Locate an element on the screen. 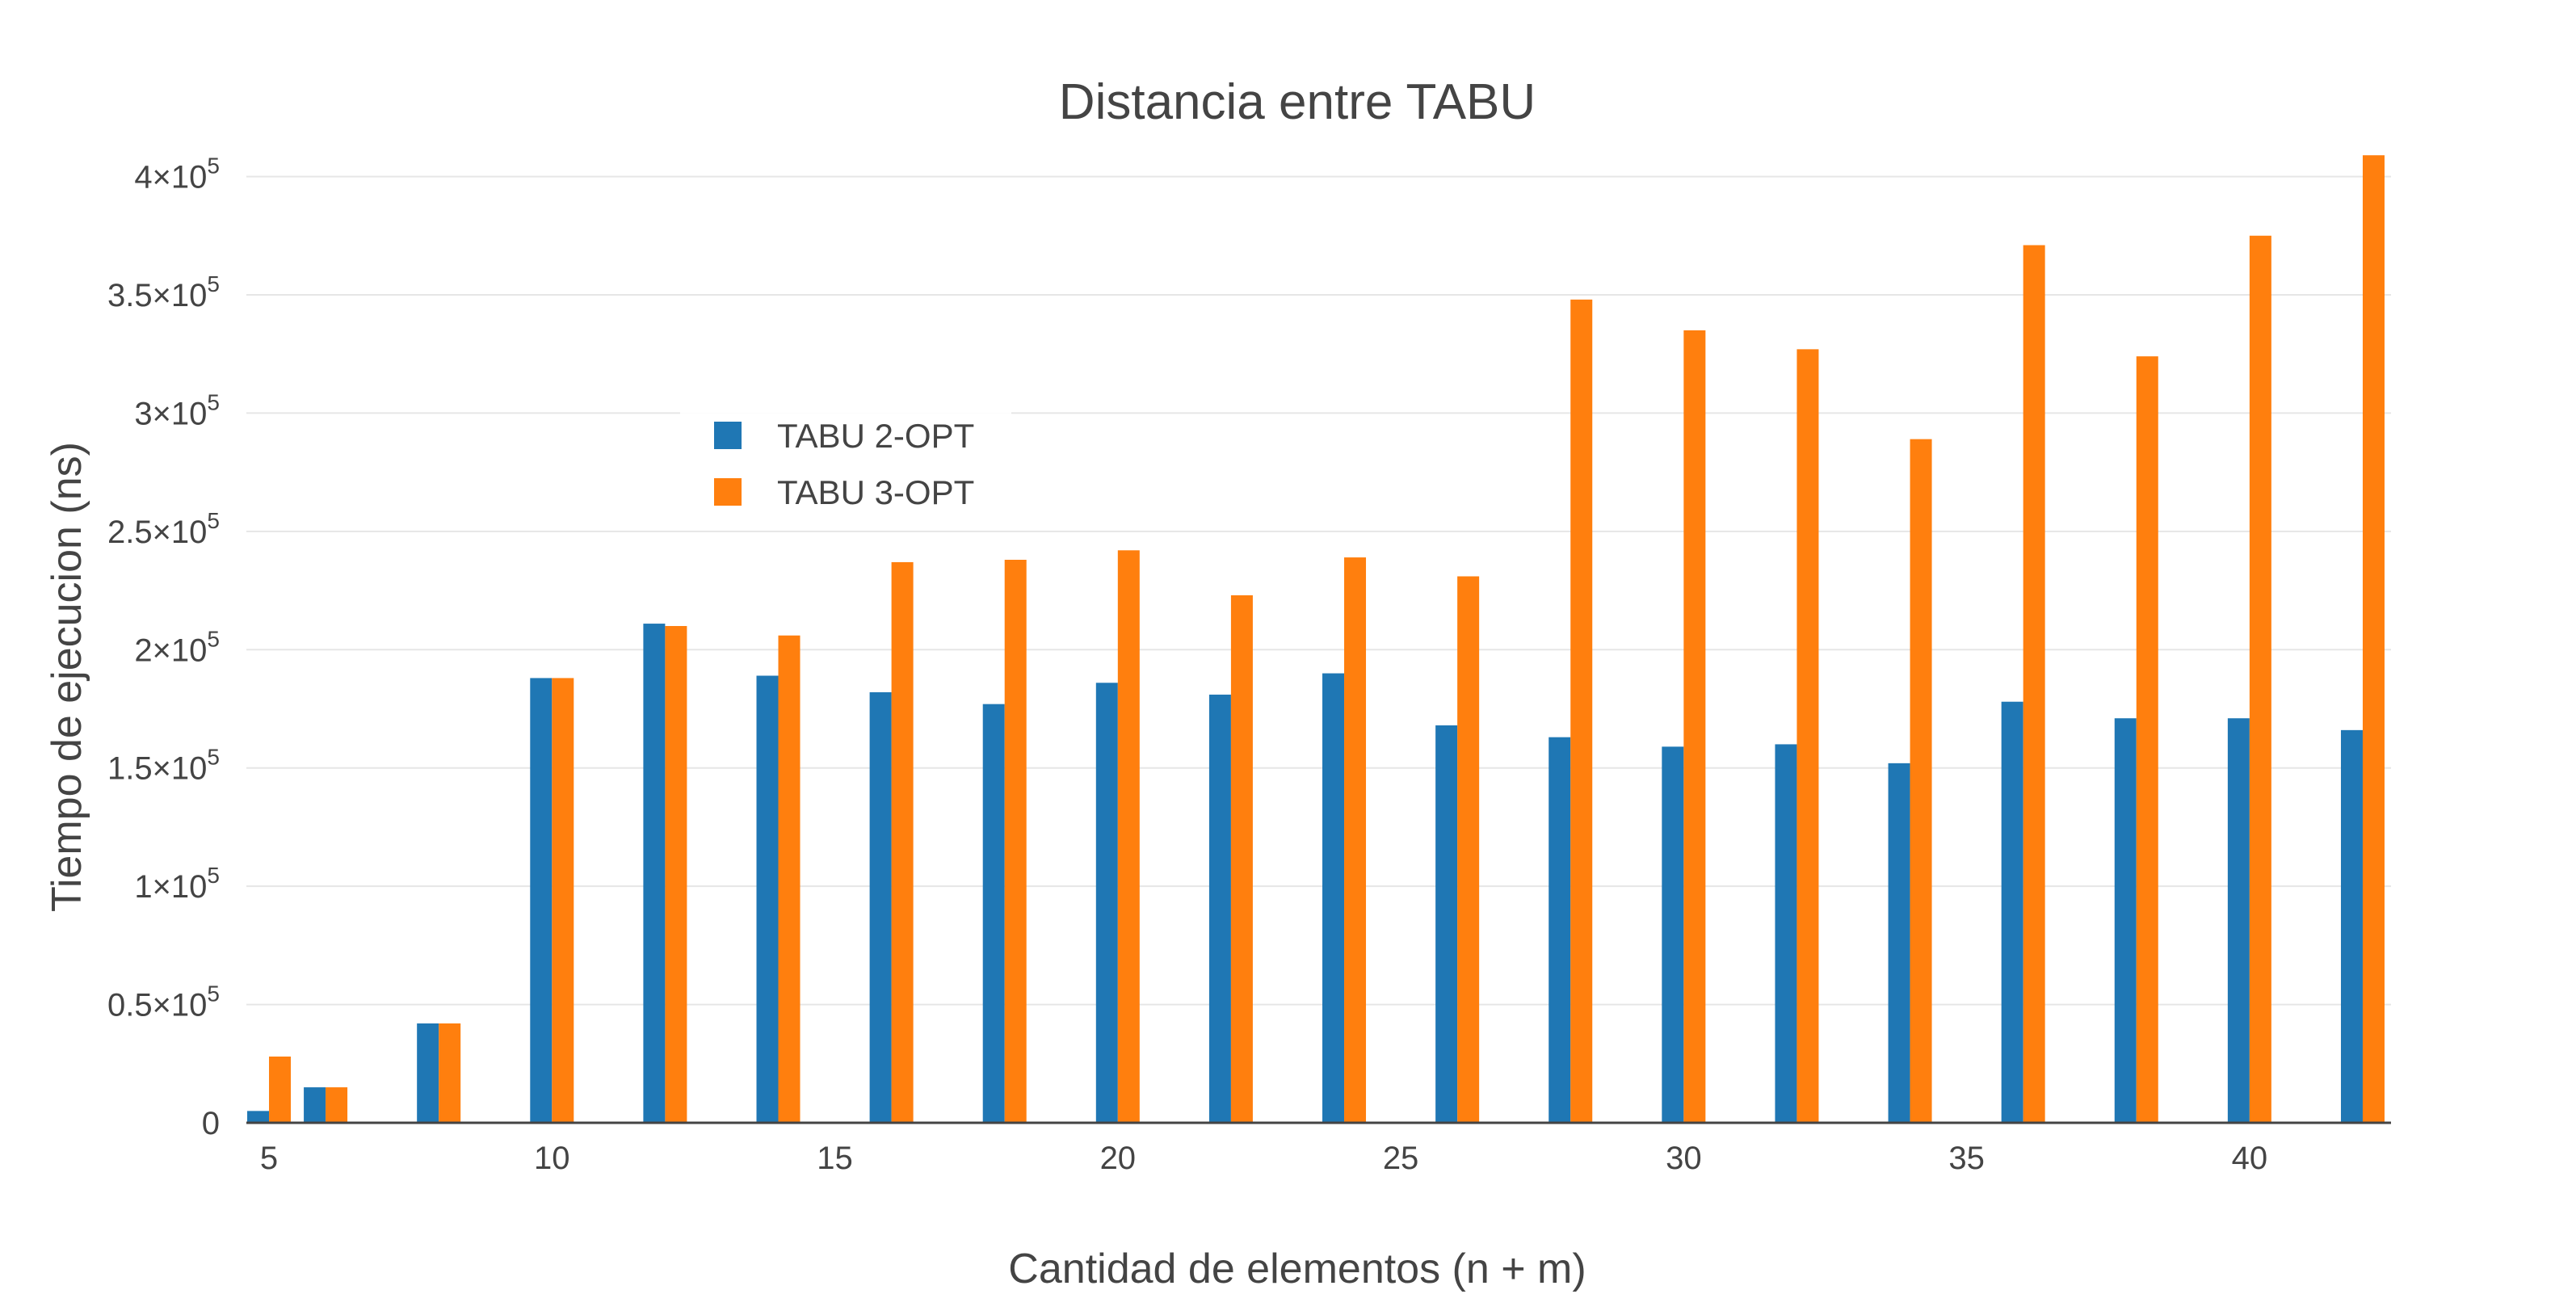 The width and height of the screenshot is (2576, 1311). y-tick-label: 4×10⁵ is located at coordinates (177, 174).